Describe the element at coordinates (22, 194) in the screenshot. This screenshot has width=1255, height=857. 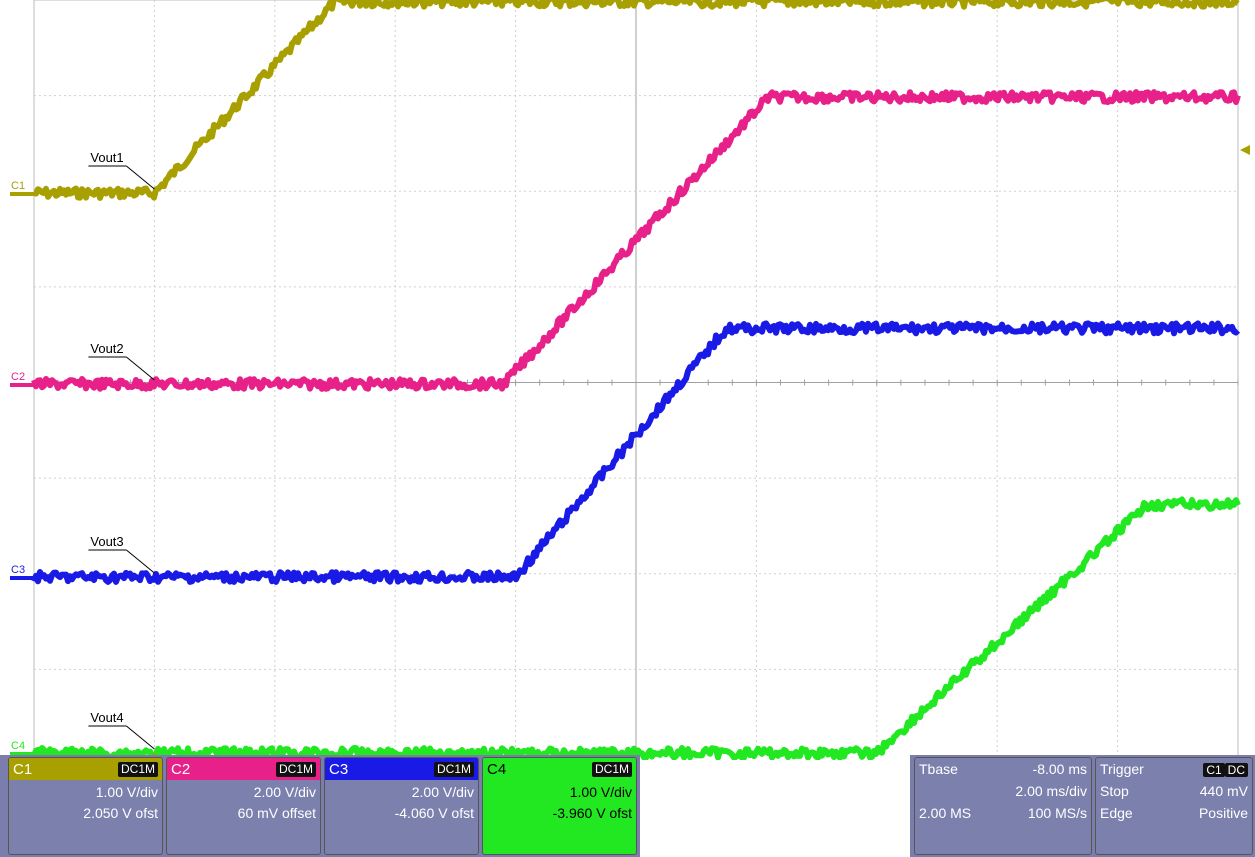
I see `channel-marker-c1` at that location.